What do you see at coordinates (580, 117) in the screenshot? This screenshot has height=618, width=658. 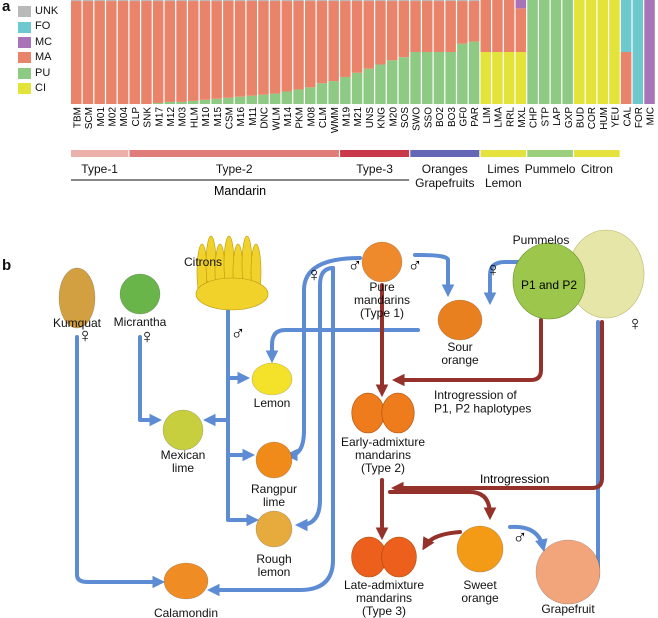 I see `x-tick-label: BUD` at bounding box center [580, 117].